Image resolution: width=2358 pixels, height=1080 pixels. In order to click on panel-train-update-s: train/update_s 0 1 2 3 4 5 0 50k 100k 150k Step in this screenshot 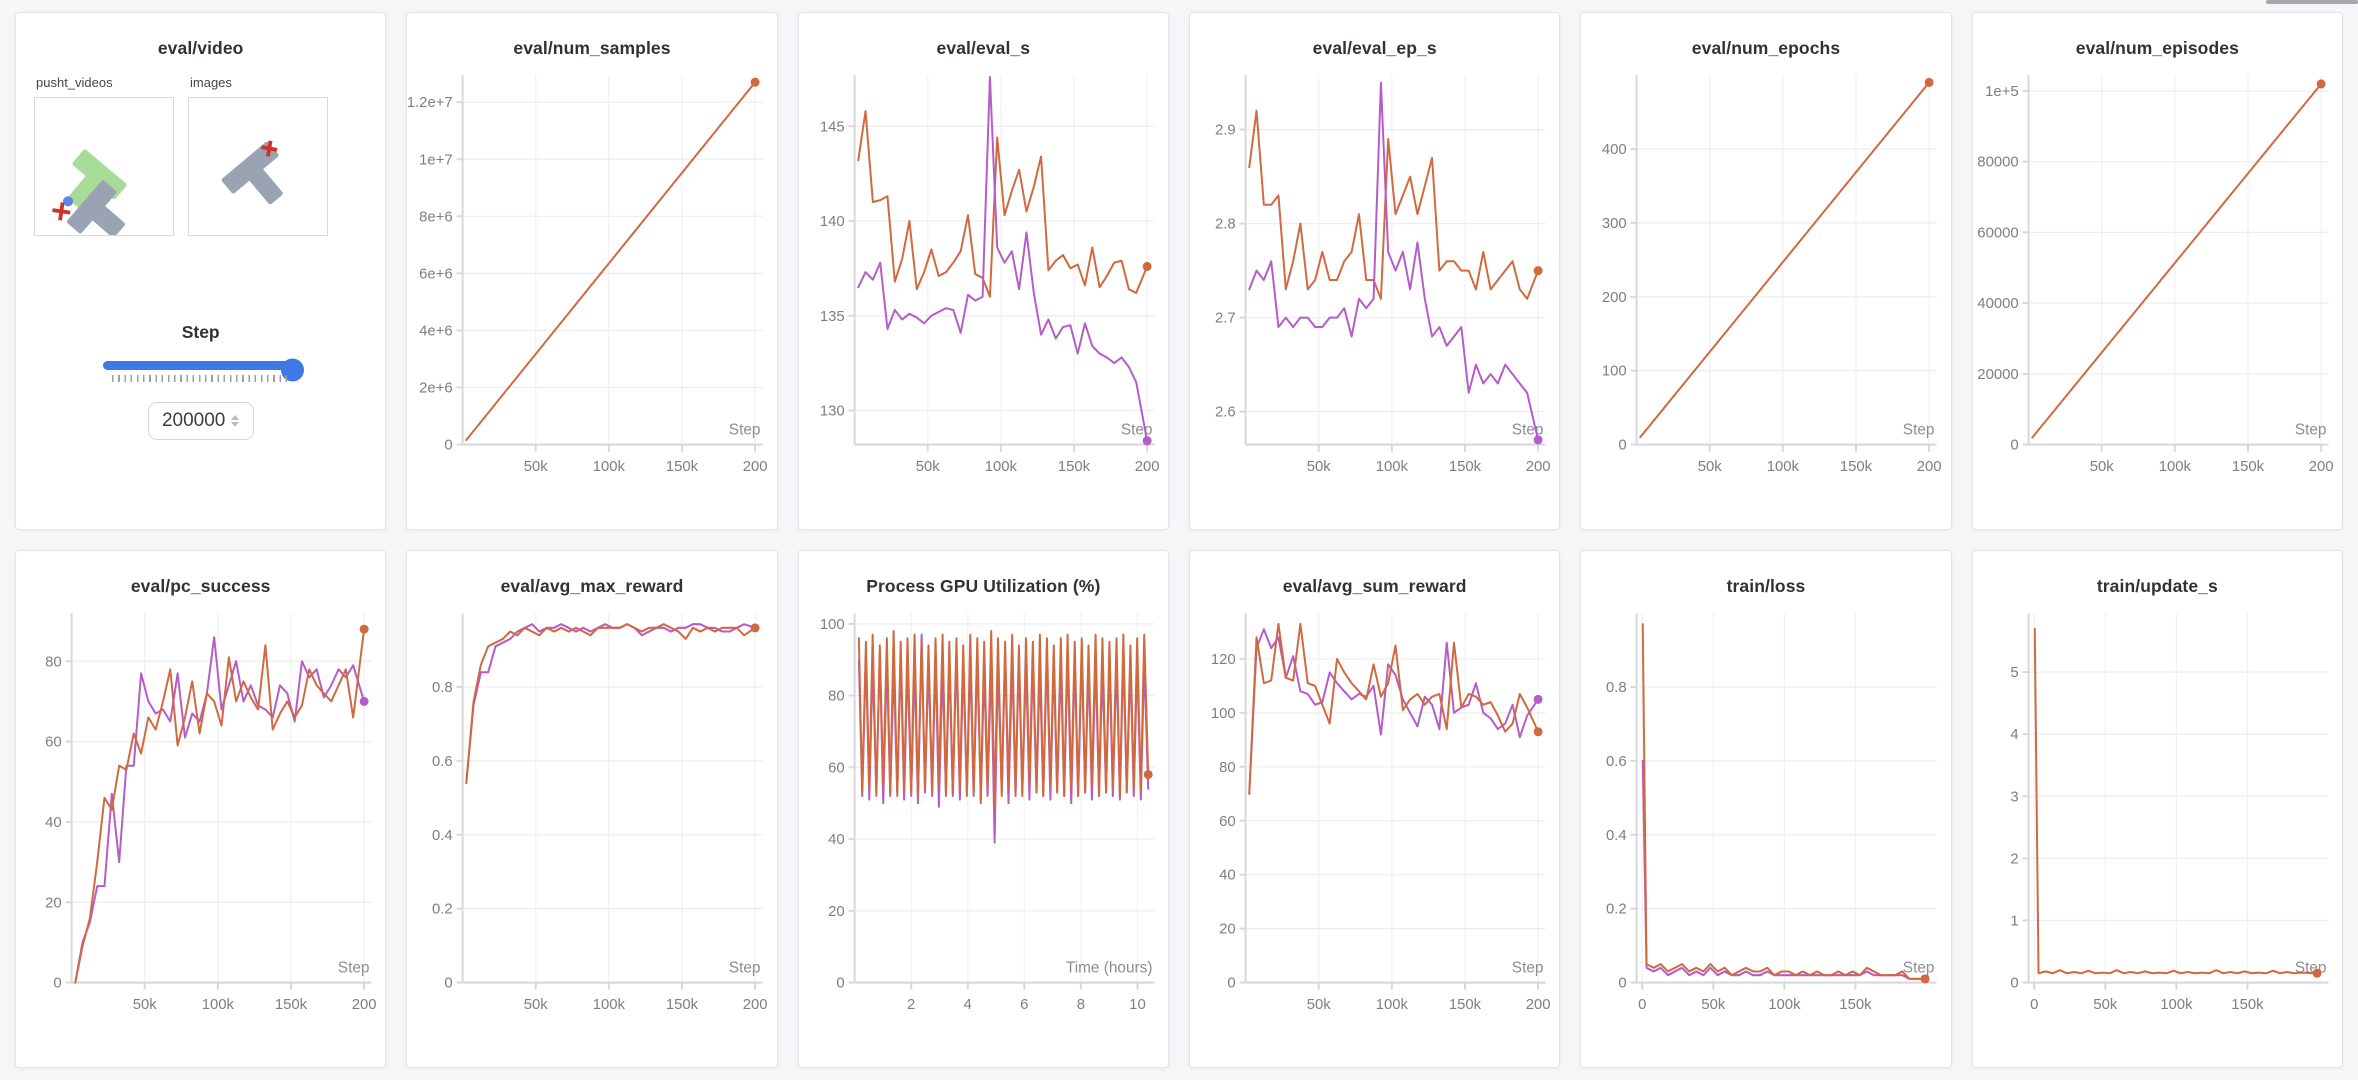, I will do `click(2157, 809)`.